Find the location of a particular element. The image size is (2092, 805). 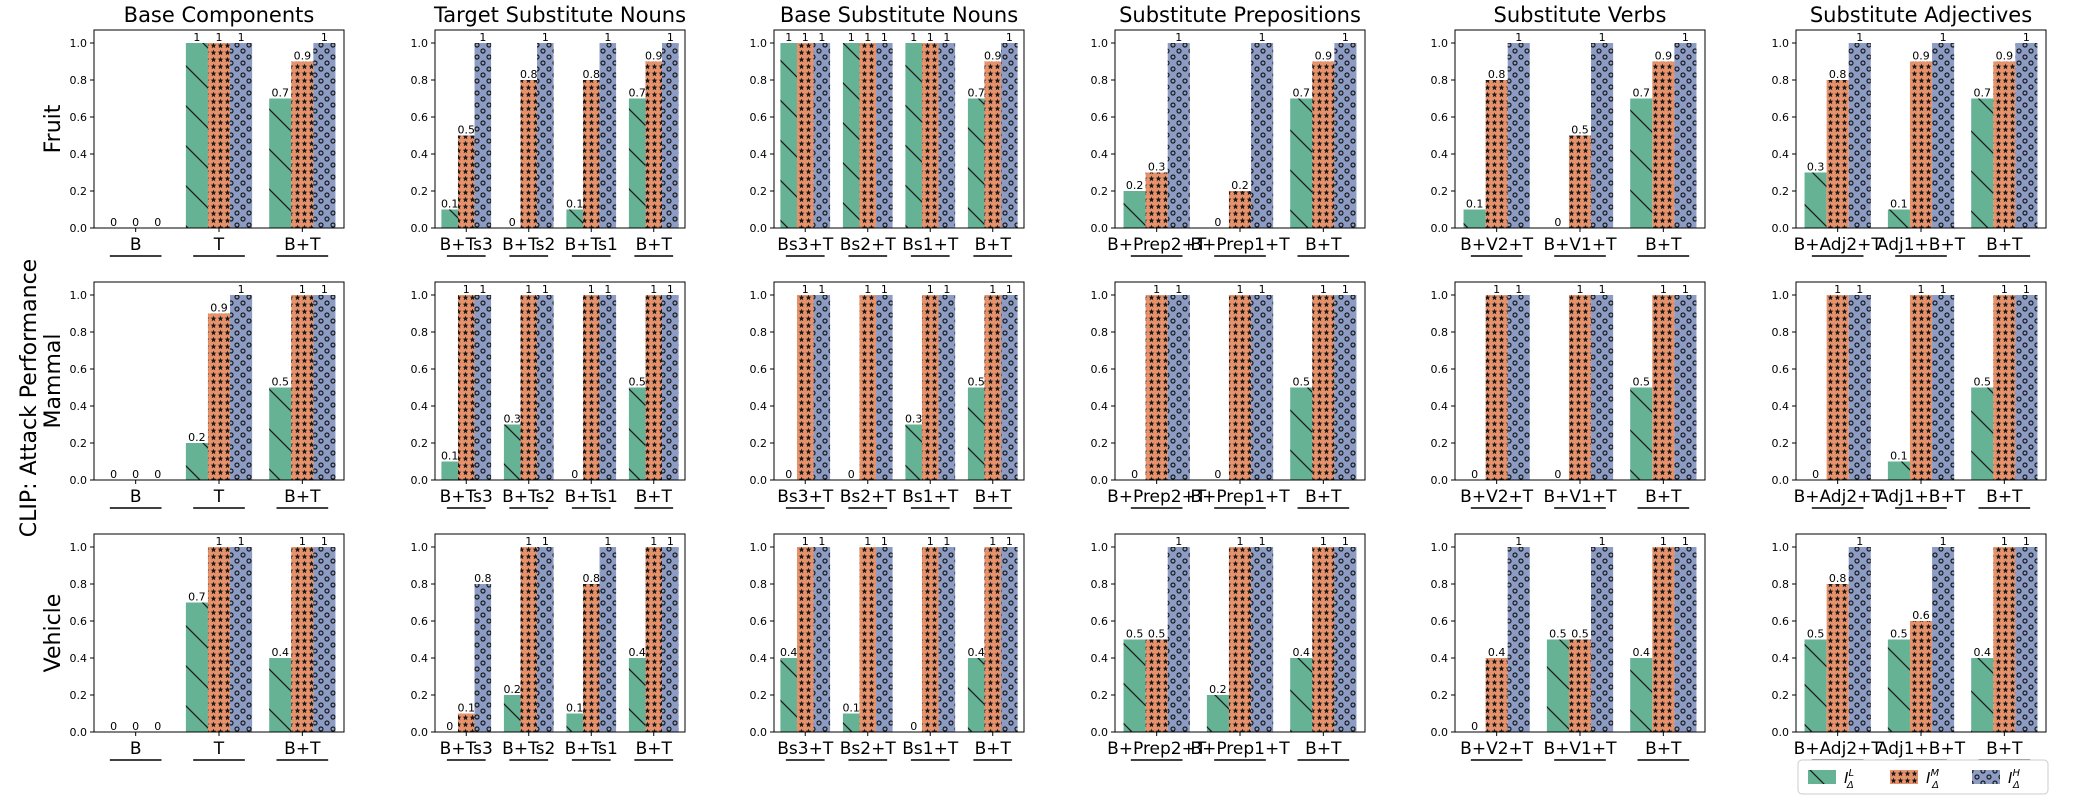

x-tick-label: Adj1+B+T is located at coordinates (1921, 749).